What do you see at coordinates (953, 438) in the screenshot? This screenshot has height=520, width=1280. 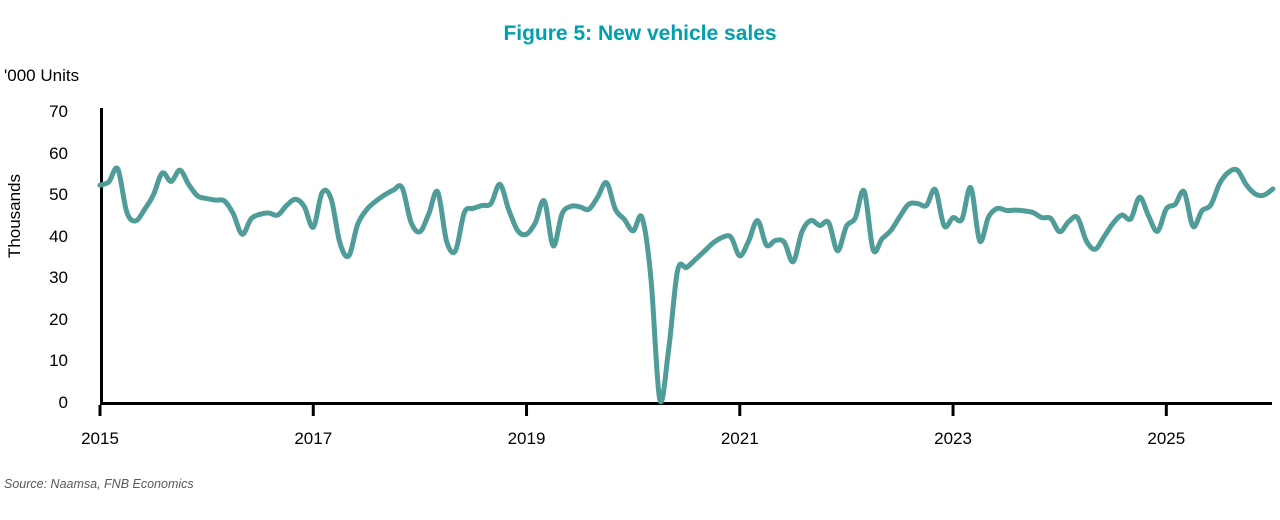 I see `x-tick-label: 2023` at bounding box center [953, 438].